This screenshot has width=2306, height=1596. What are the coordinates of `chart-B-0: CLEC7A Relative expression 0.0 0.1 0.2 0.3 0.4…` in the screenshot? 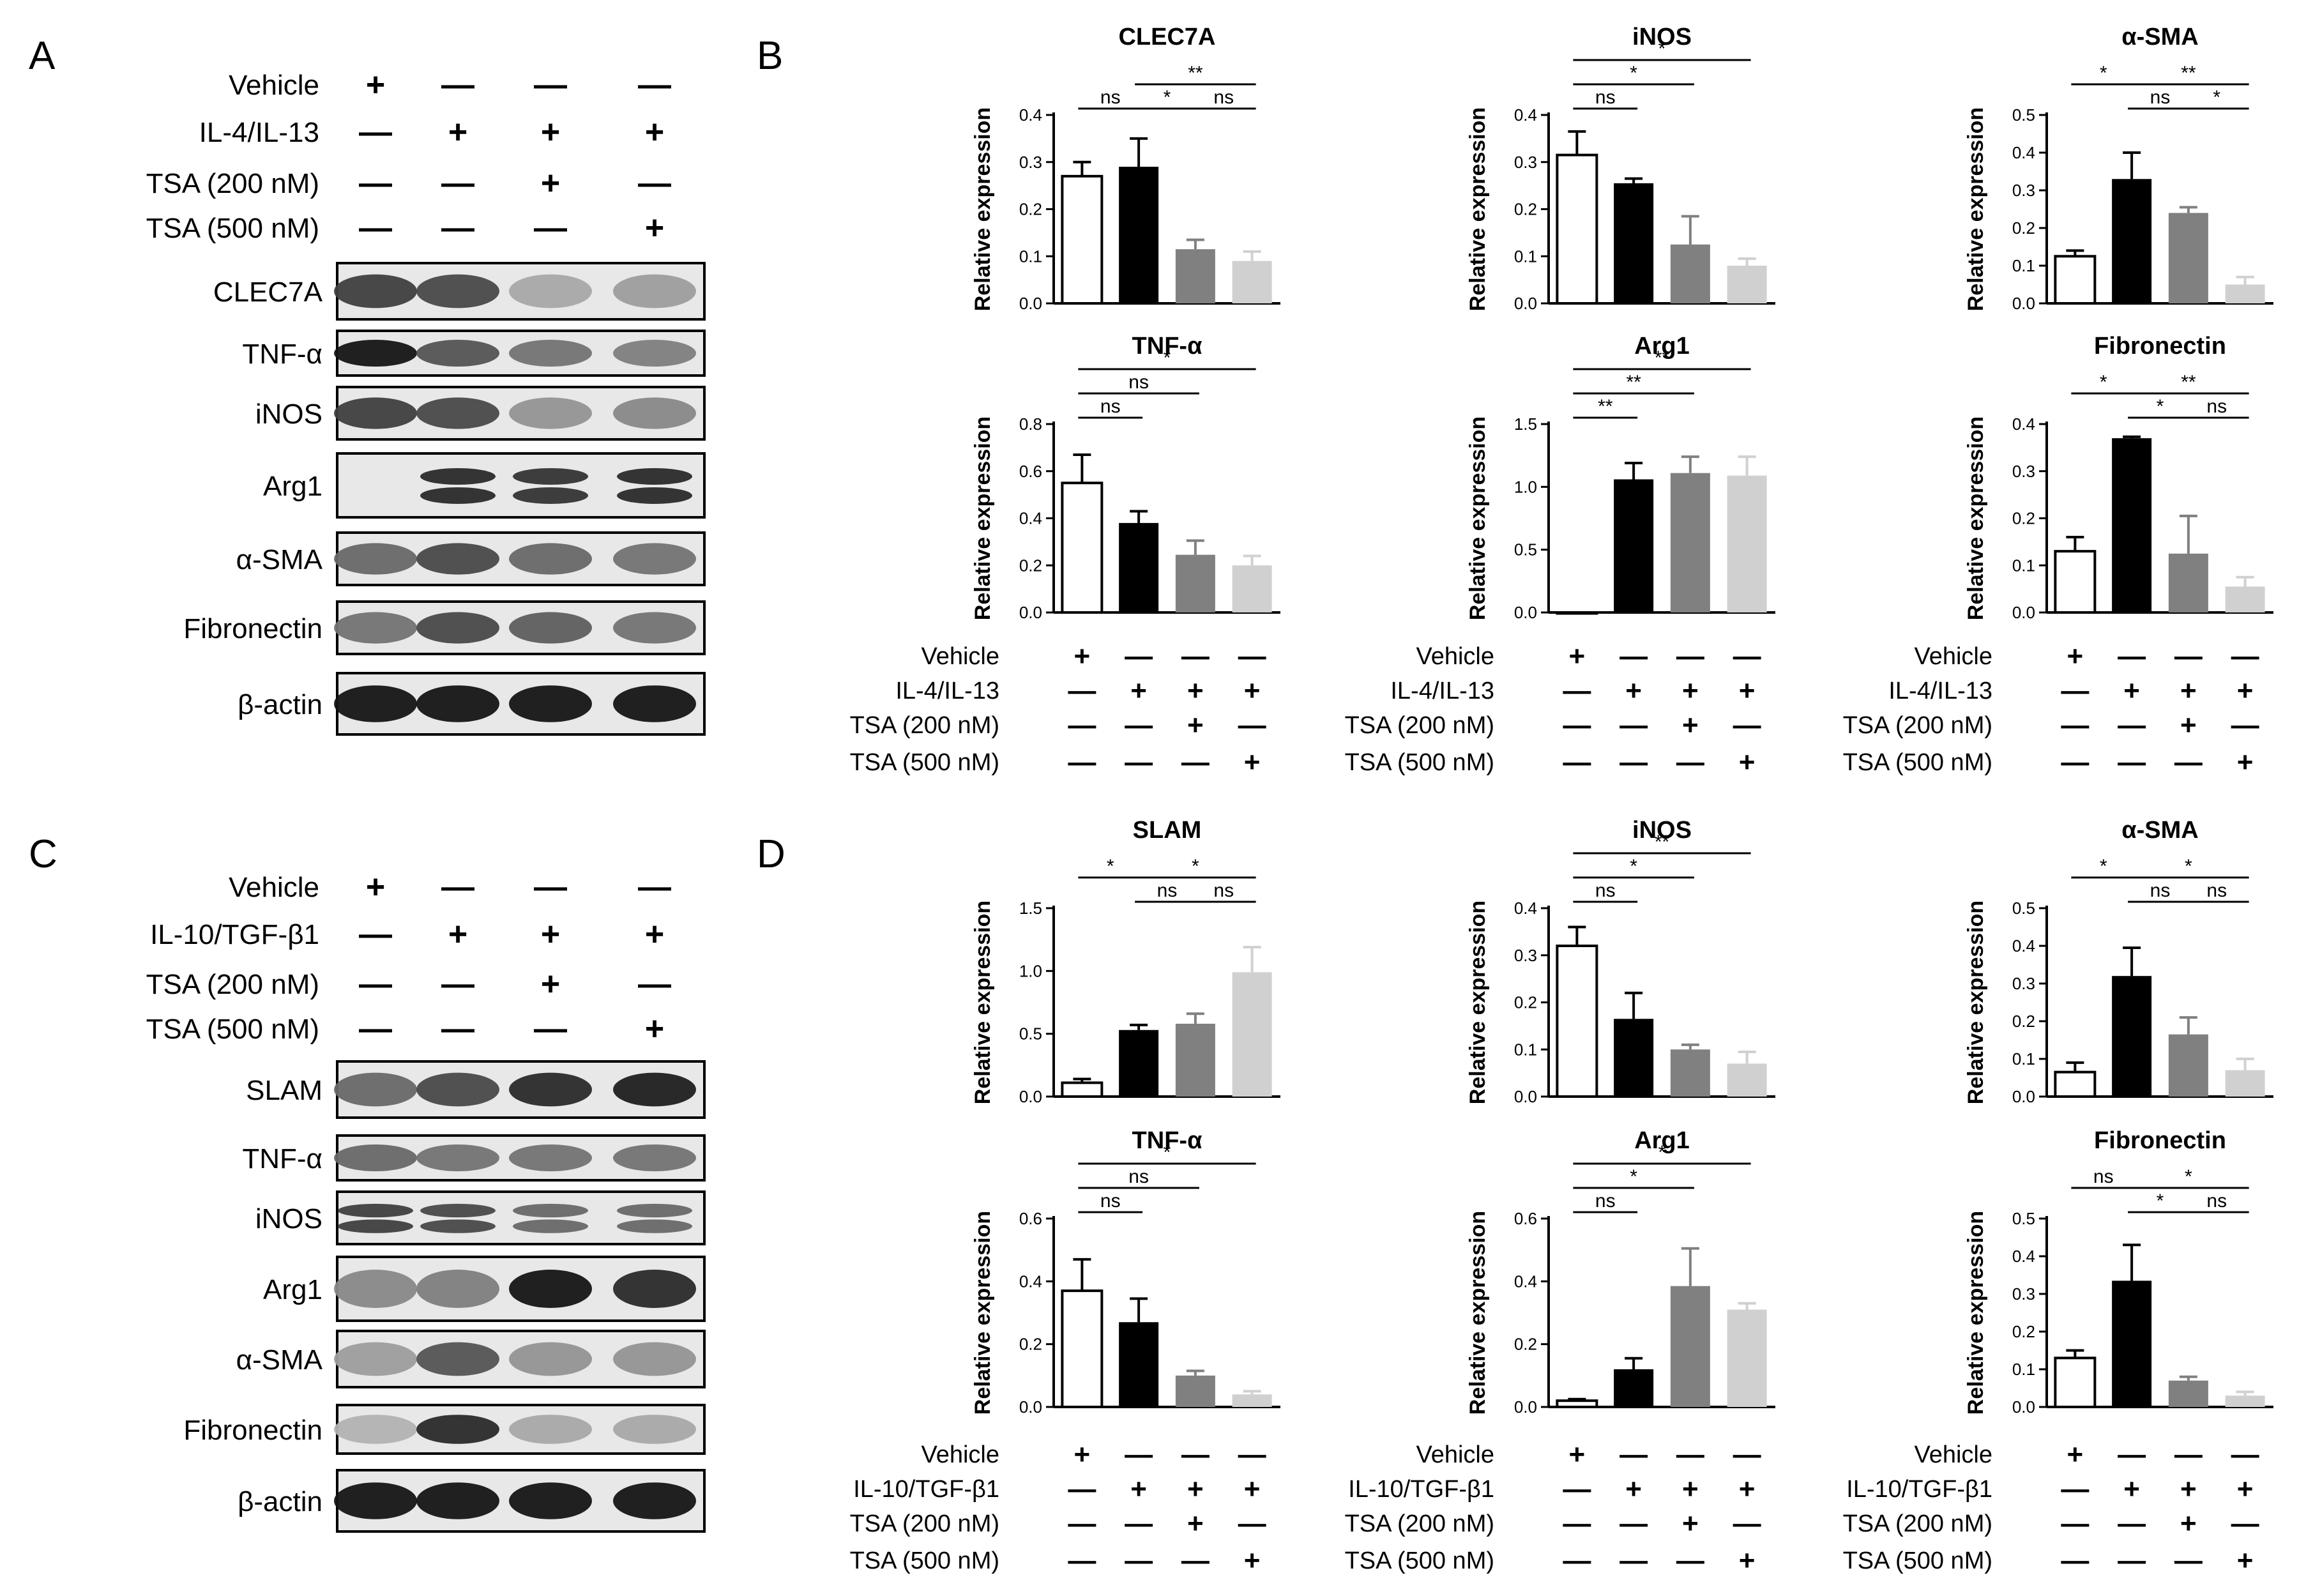 It's located at (1125, 168).